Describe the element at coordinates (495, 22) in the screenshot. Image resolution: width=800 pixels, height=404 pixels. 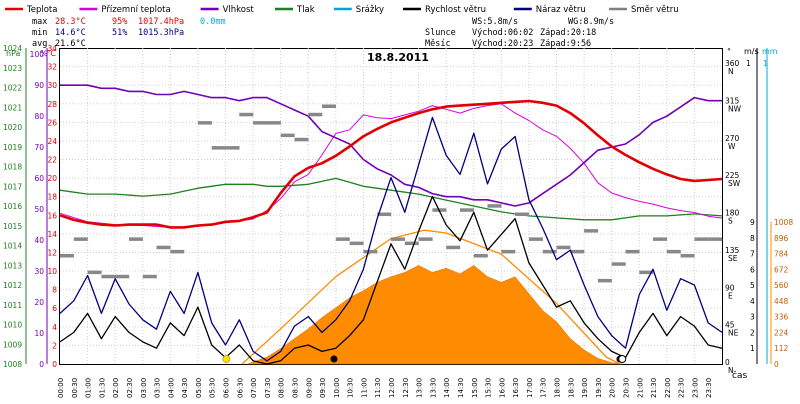
I see `wind-speed-summary: WS:5.8m/s` at that location.